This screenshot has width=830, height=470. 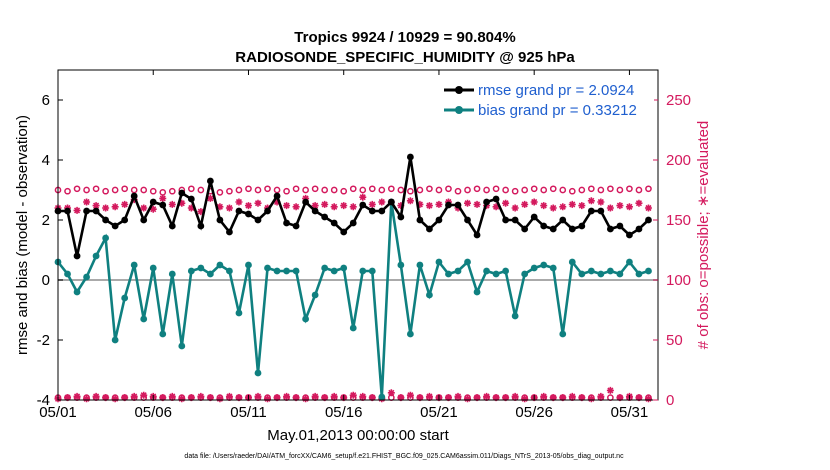 I want to click on y-axis-left-label: rmse and bias (model - observation), so click(x=22, y=235).